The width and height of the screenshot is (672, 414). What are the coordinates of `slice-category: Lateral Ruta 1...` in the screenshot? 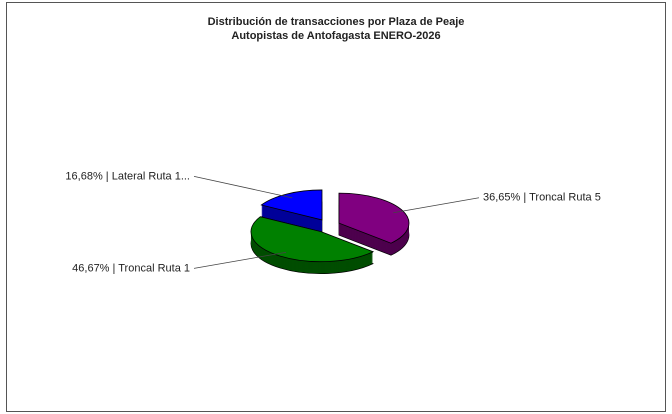 It's located at (151, 176).